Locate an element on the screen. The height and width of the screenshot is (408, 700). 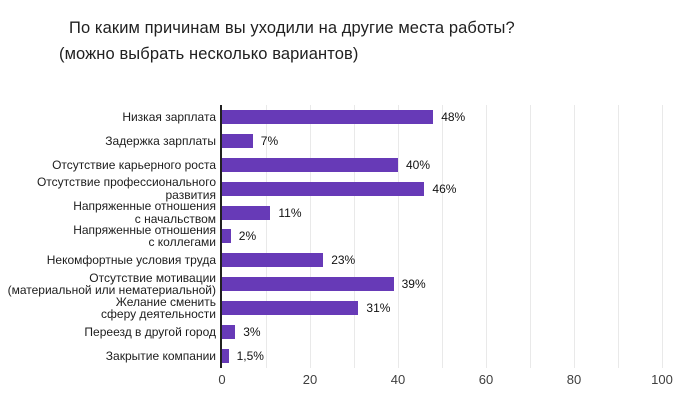
x-tick-label-40: 40 is located at coordinates (398, 379).